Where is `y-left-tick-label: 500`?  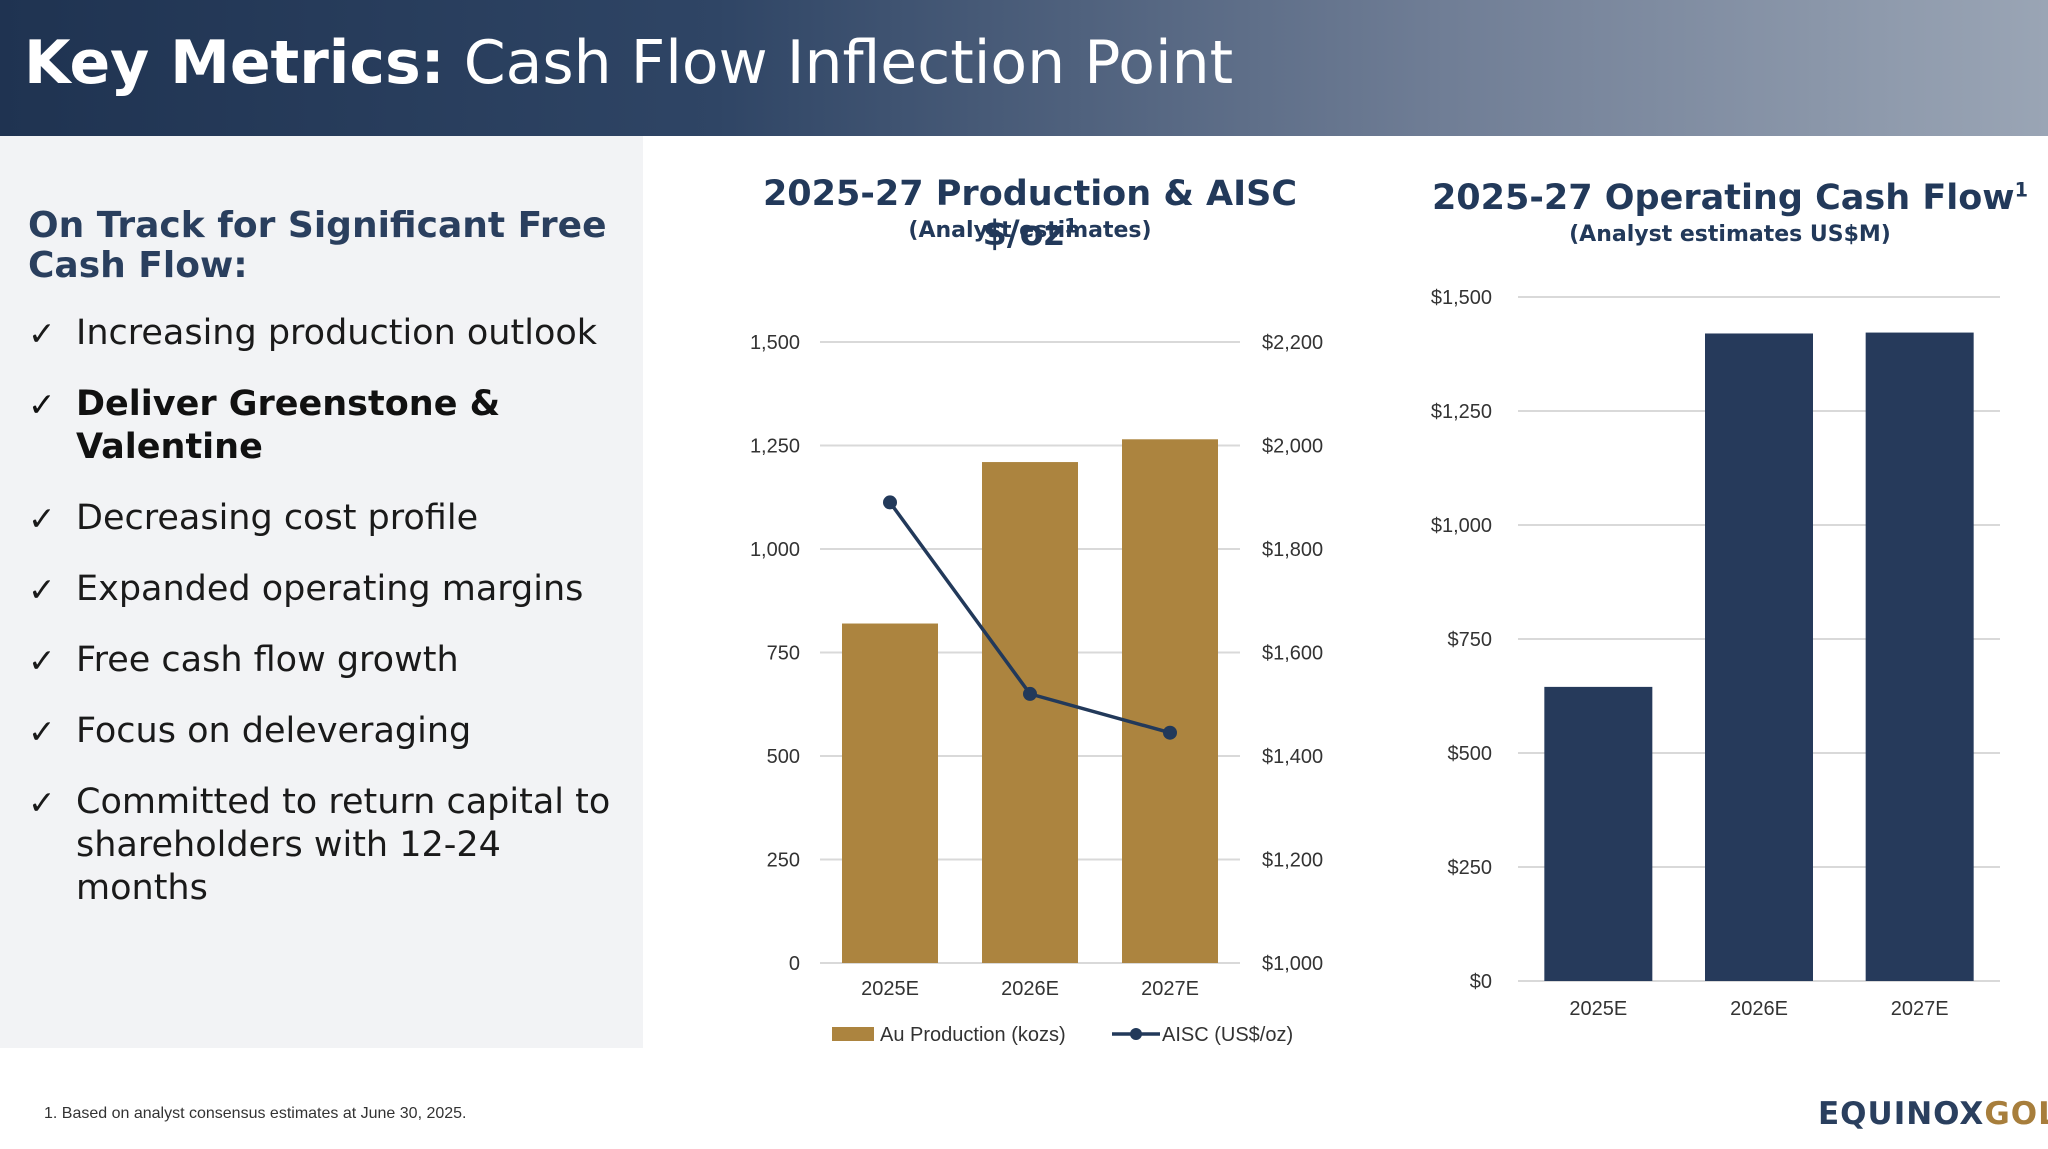
y-left-tick-label: 500 is located at coordinates (783, 757).